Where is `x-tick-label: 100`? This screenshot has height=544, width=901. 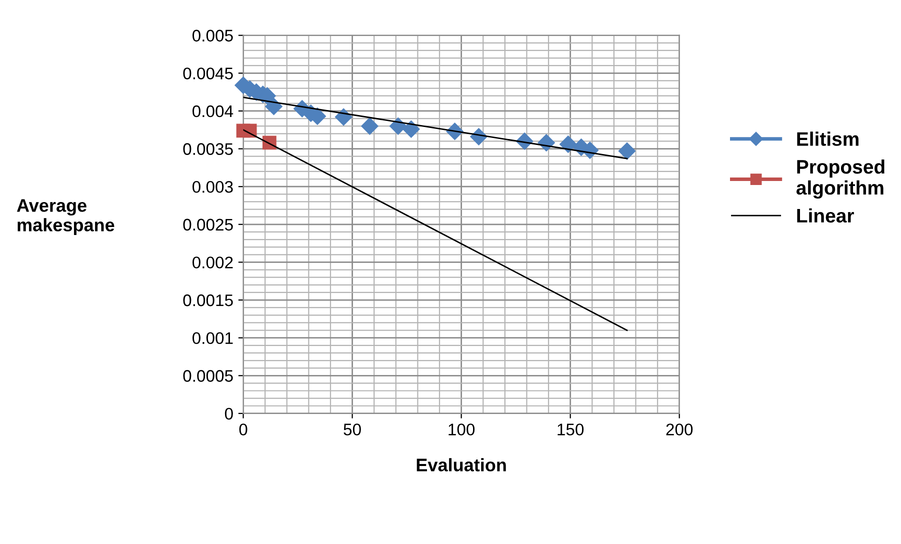
x-tick-label: 100 is located at coordinates (461, 430).